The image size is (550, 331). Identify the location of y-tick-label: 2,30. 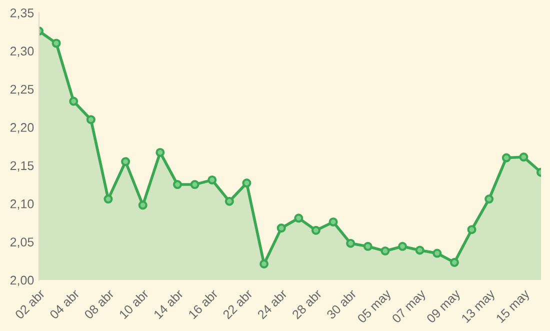
(22, 52).